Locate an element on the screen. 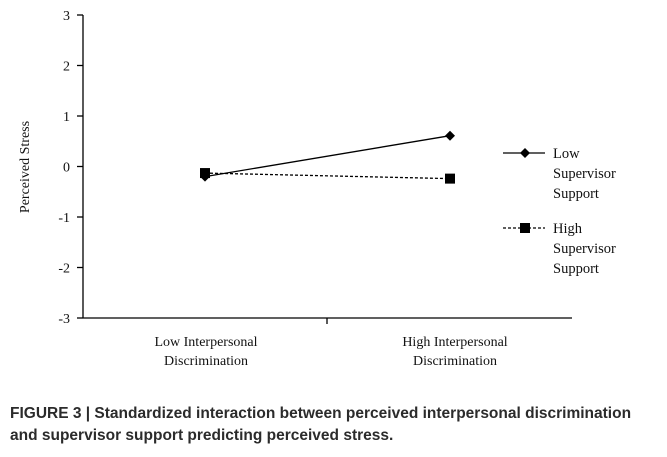  y-tick-label: 2 is located at coordinates (66, 67).